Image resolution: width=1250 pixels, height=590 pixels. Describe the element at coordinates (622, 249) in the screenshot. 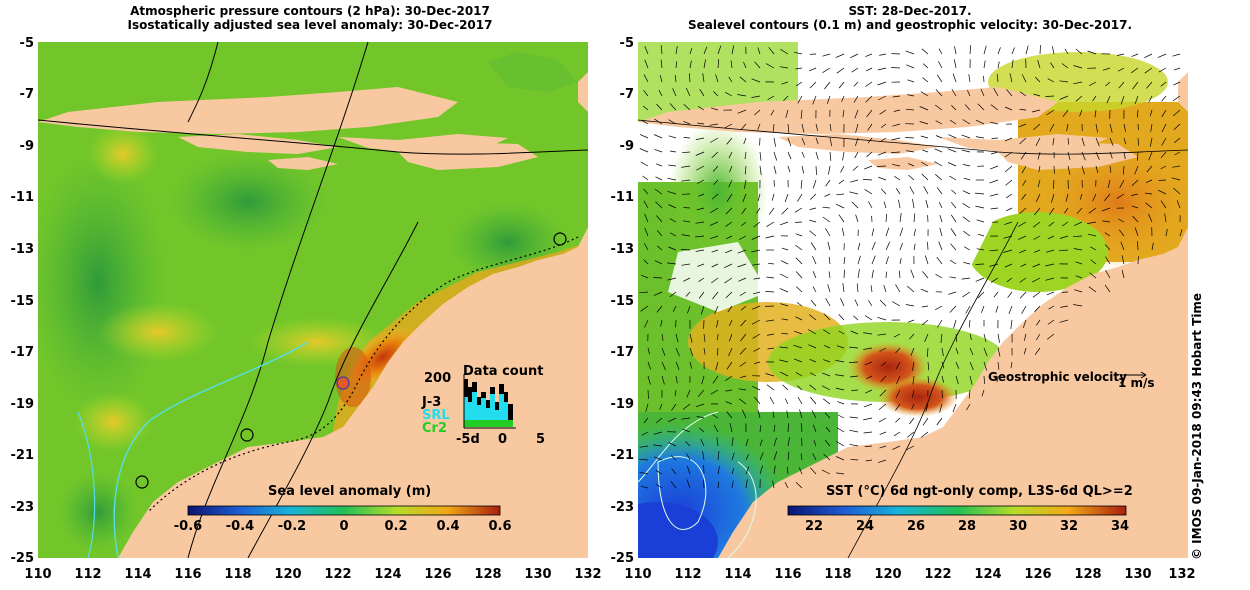

I see `right-lat-tick: -13` at that location.